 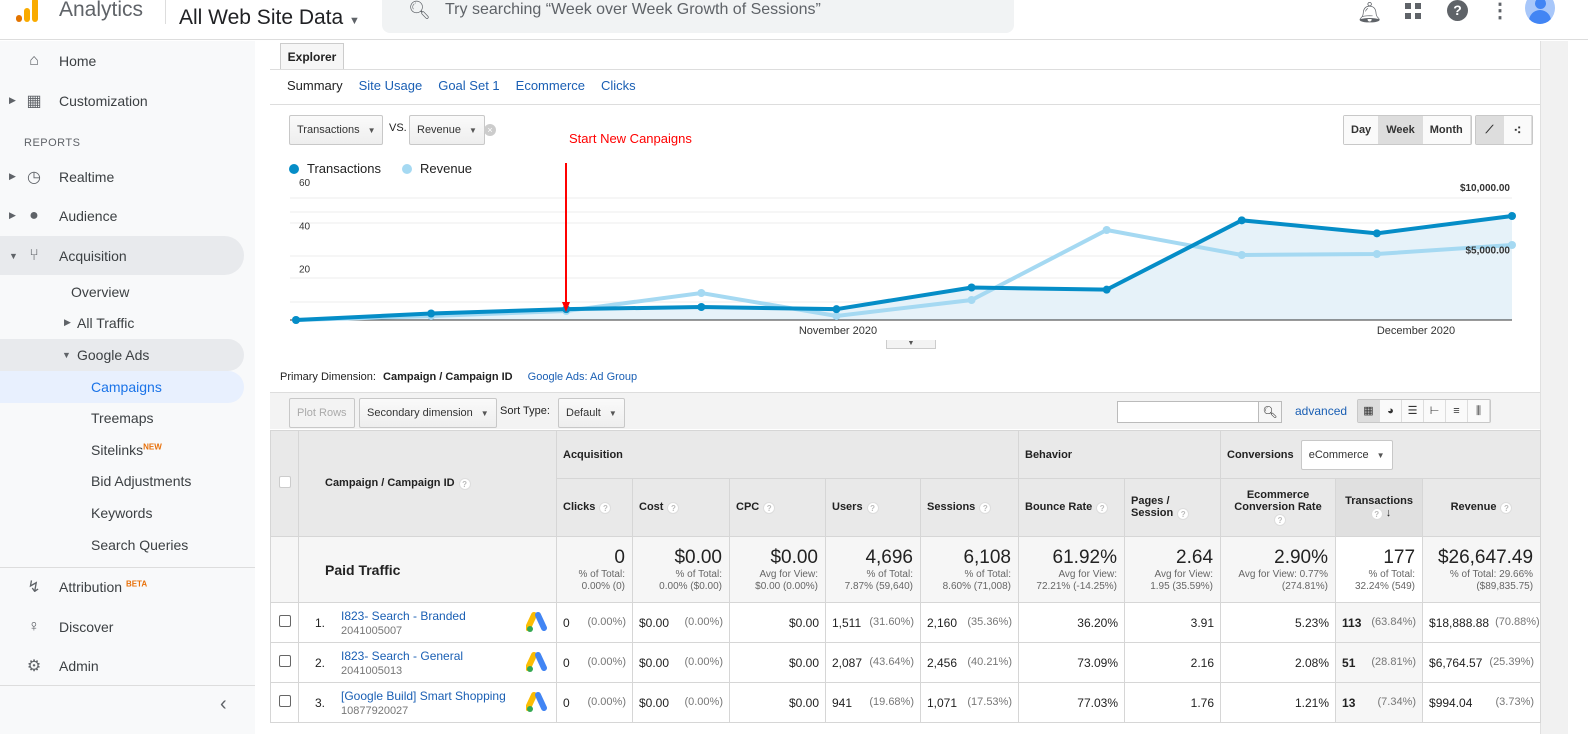 What do you see at coordinates (1413, 411) in the screenshot?
I see `performance-view-icon: ☰` at bounding box center [1413, 411].